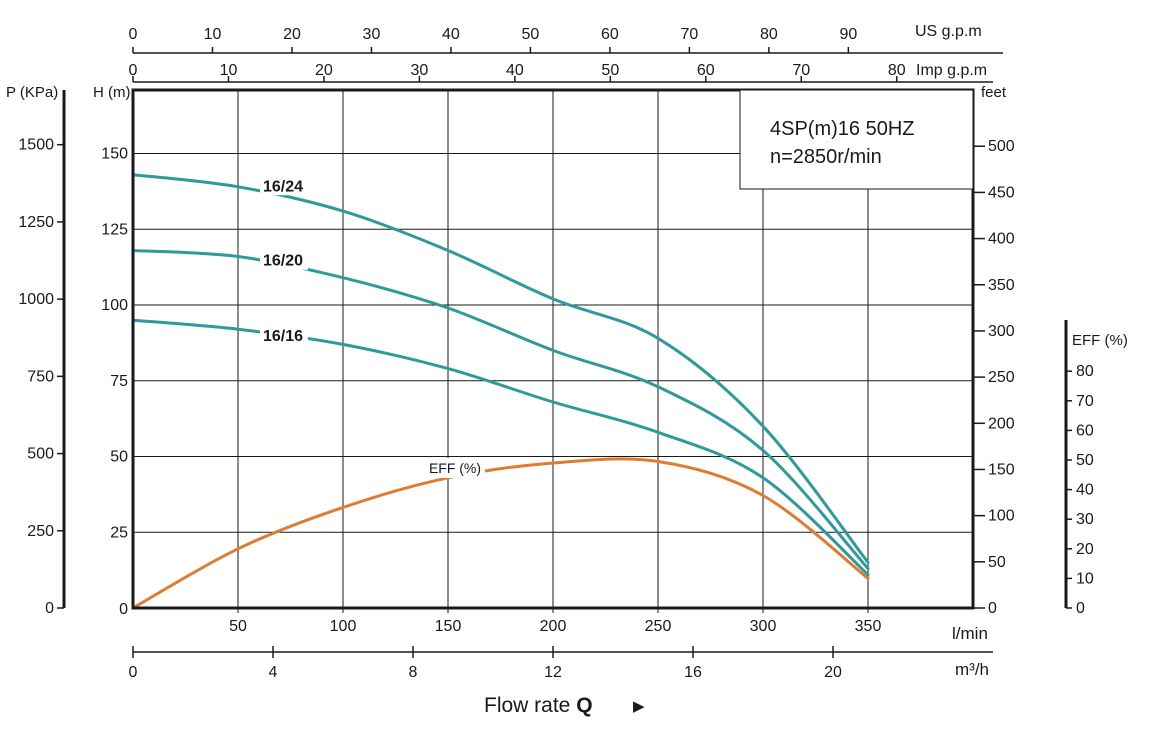 The height and width of the screenshot is (752, 1159). Describe the element at coordinates (553, 672) in the screenshot. I see `m3h-tick-label: 12` at that location.